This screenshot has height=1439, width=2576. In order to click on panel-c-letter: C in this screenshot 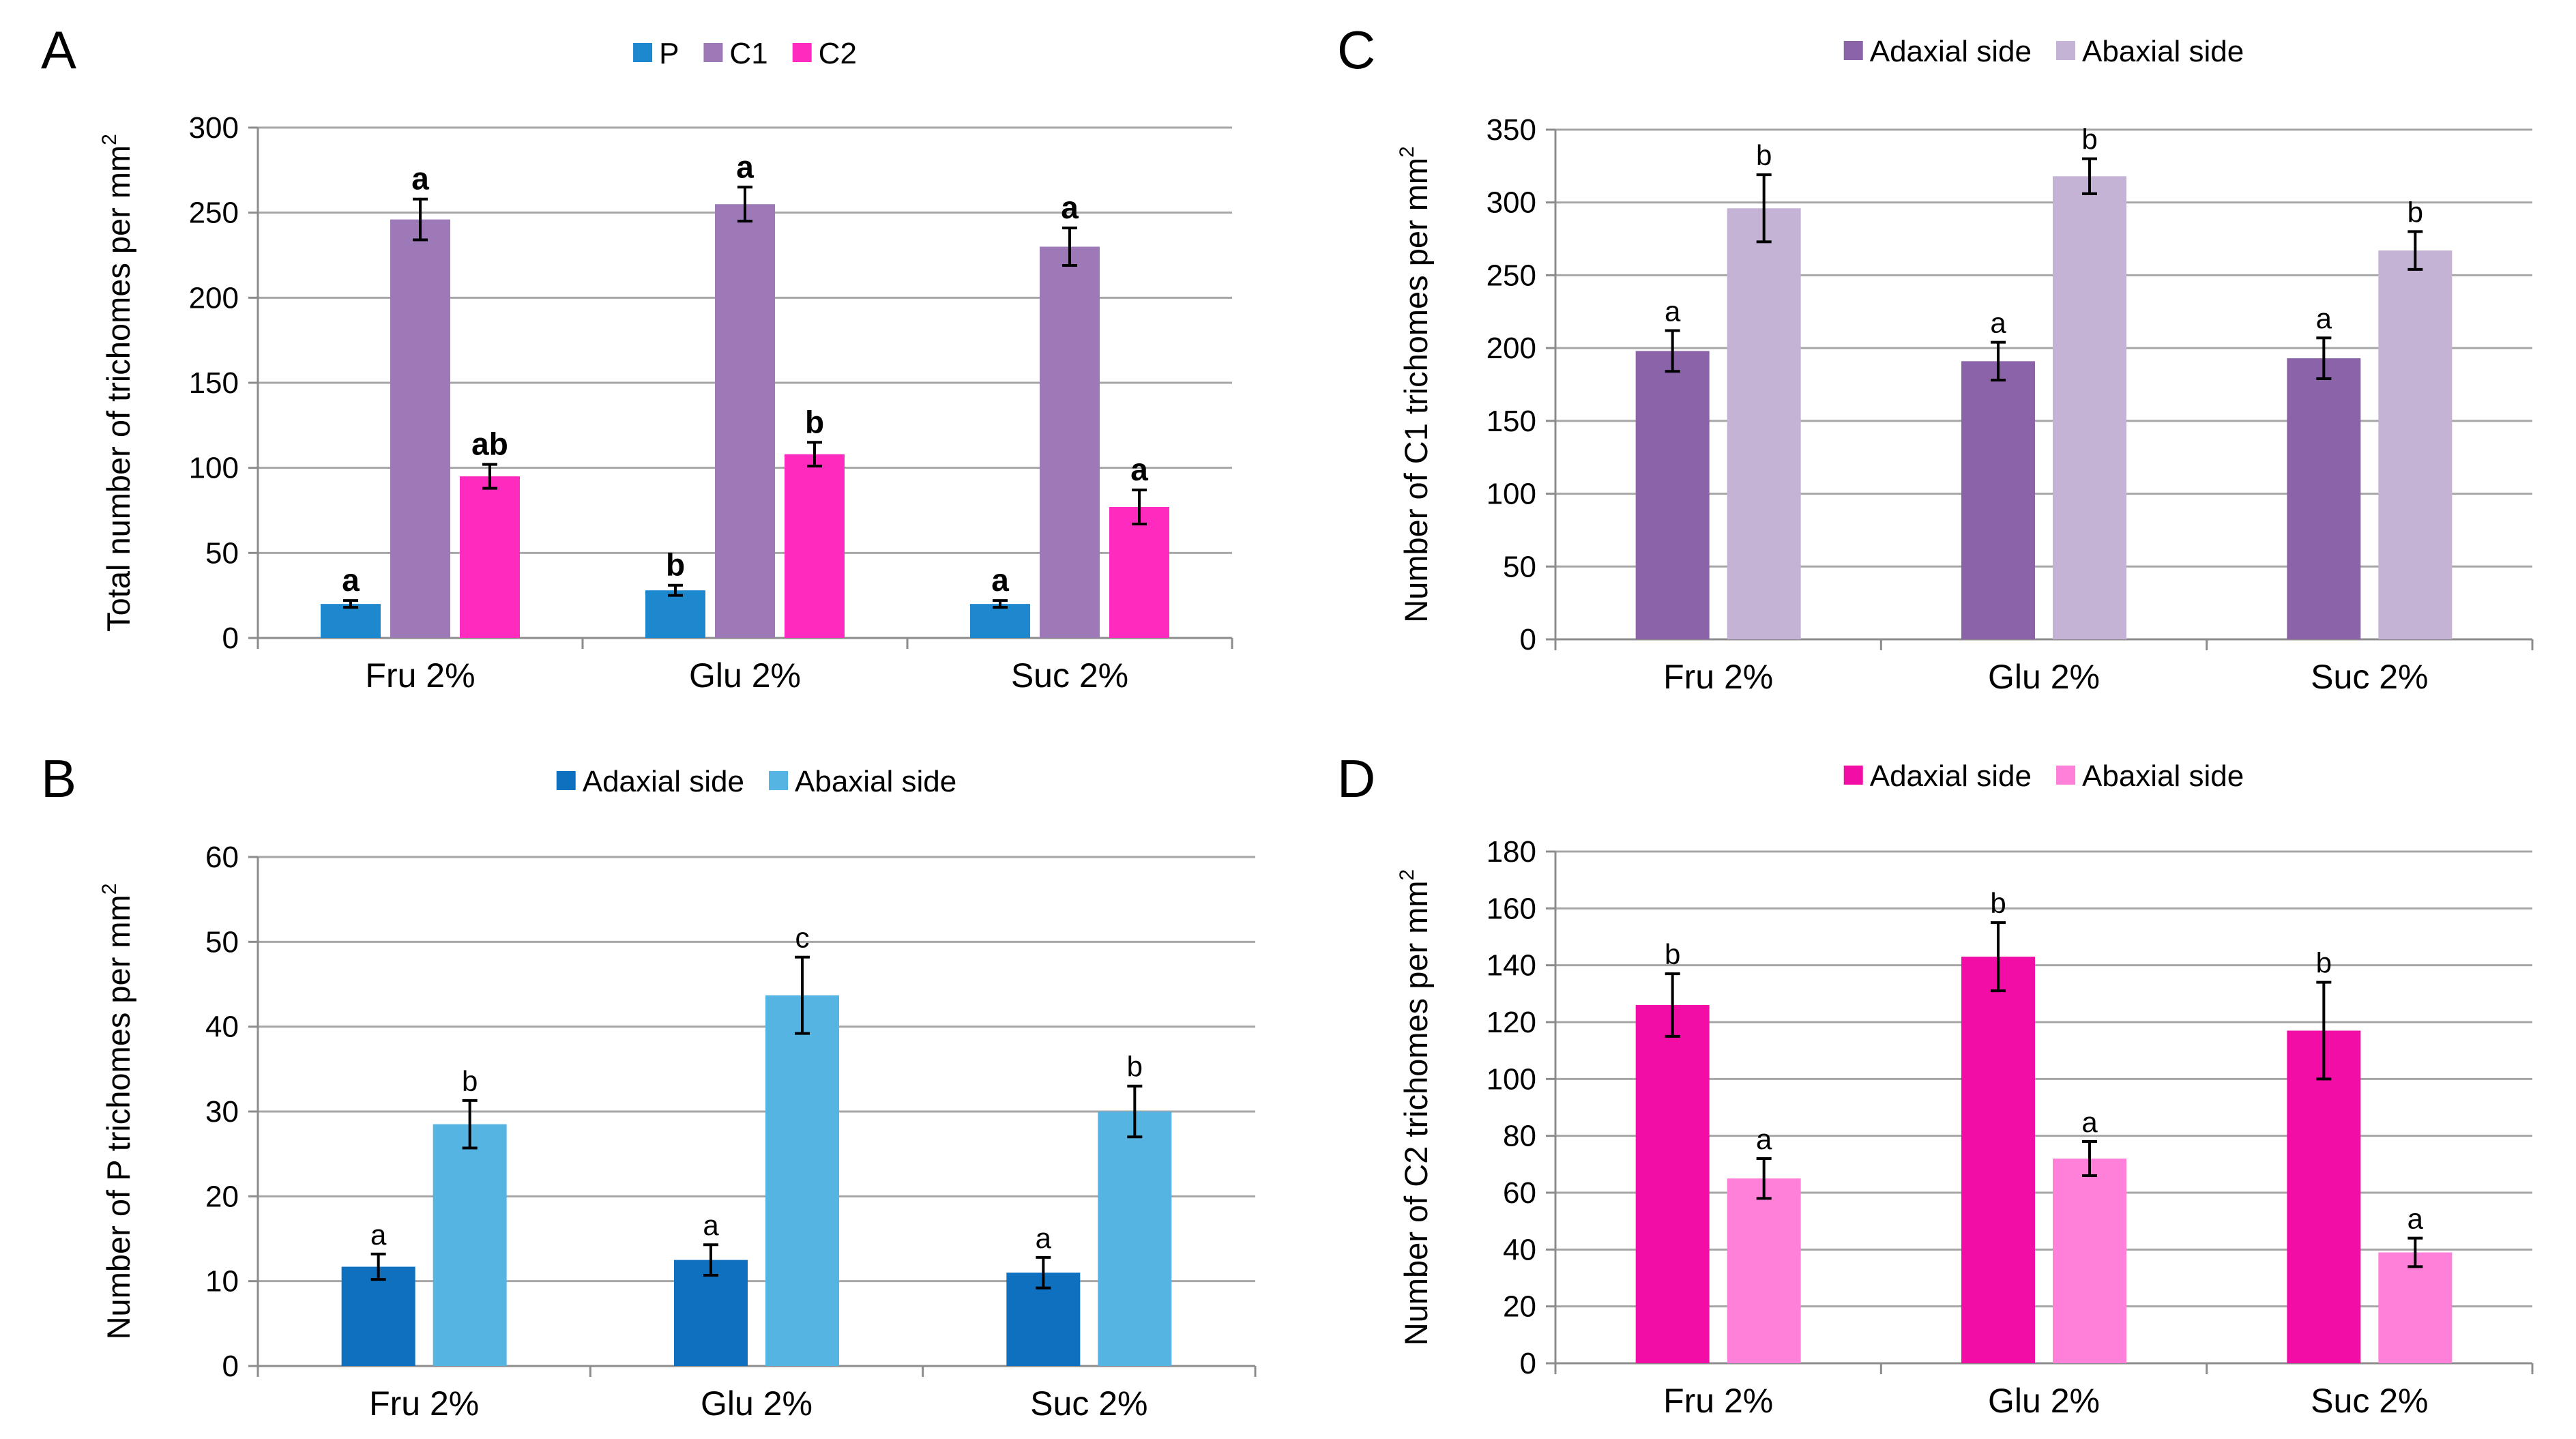, I will do `click(1356, 50)`.